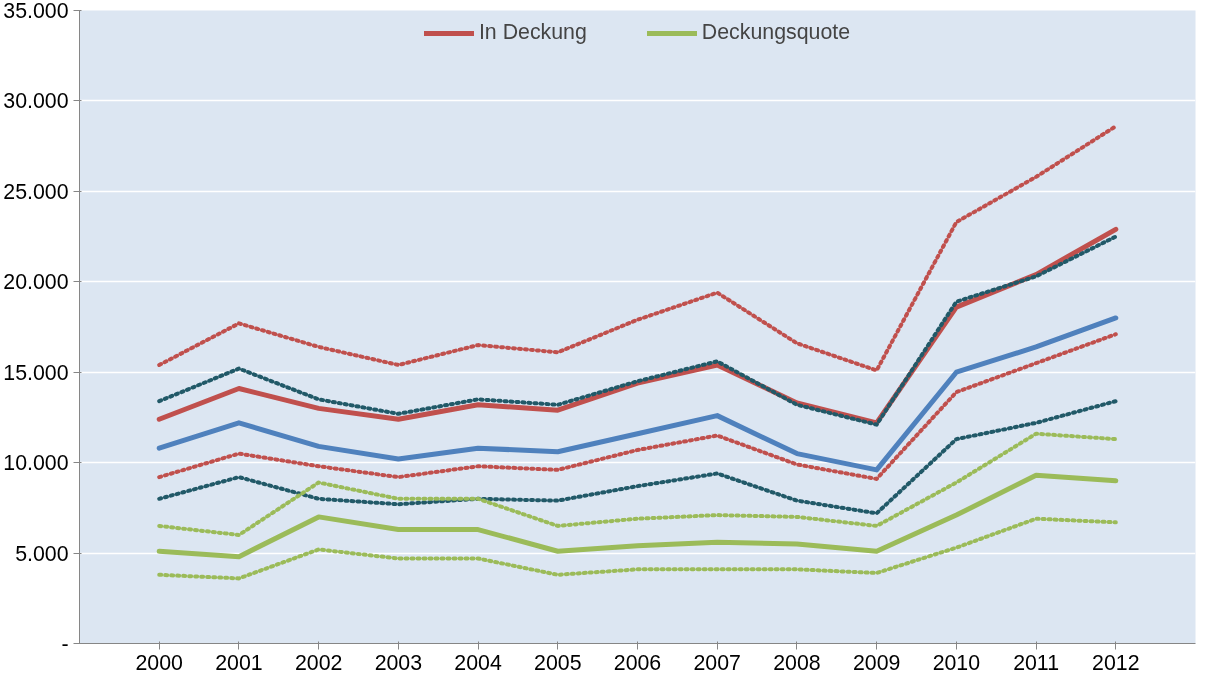  What do you see at coordinates (36, 282) in the screenshot?
I see `y-tick-label: 20.000` at bounding box center [36, 282].